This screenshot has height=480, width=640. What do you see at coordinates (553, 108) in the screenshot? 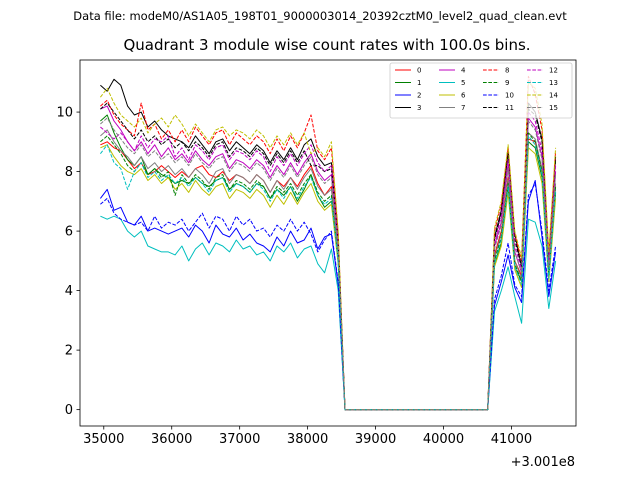
I see `legend-label-15: 15` at bounding box center [553, 108].